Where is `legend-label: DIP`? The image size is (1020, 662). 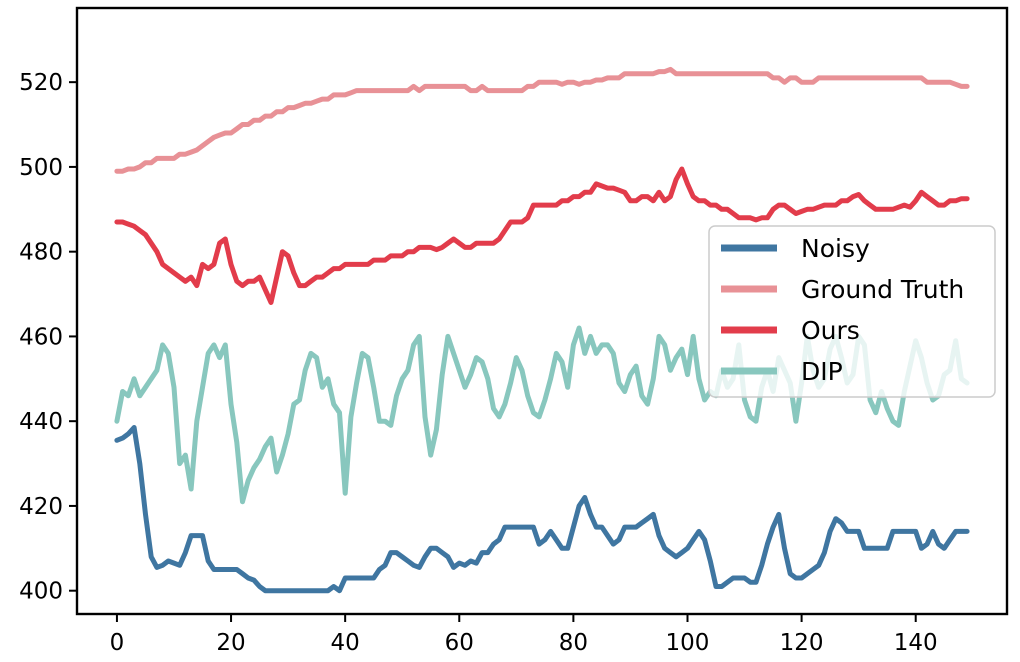
legend-label: DIP is located at coordinates (822, 371).